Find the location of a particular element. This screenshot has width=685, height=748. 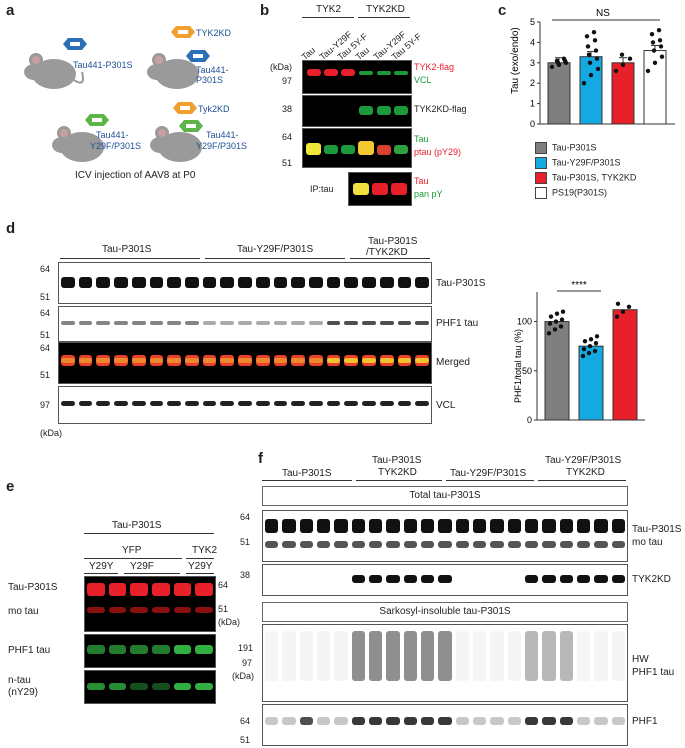

f-mw-64: 64 is located at coordinates (245, 721).